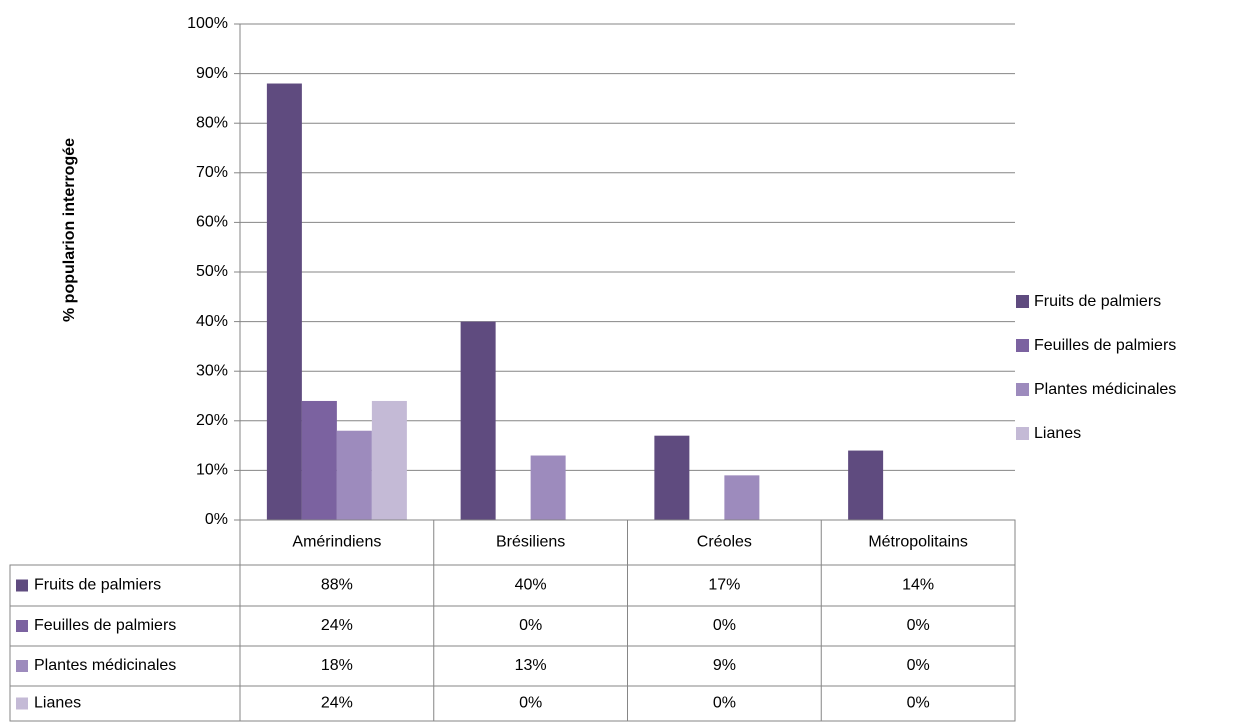 The image size is (1258, 722). I want to click on y-tick-label: 50%, so click(212, 271).